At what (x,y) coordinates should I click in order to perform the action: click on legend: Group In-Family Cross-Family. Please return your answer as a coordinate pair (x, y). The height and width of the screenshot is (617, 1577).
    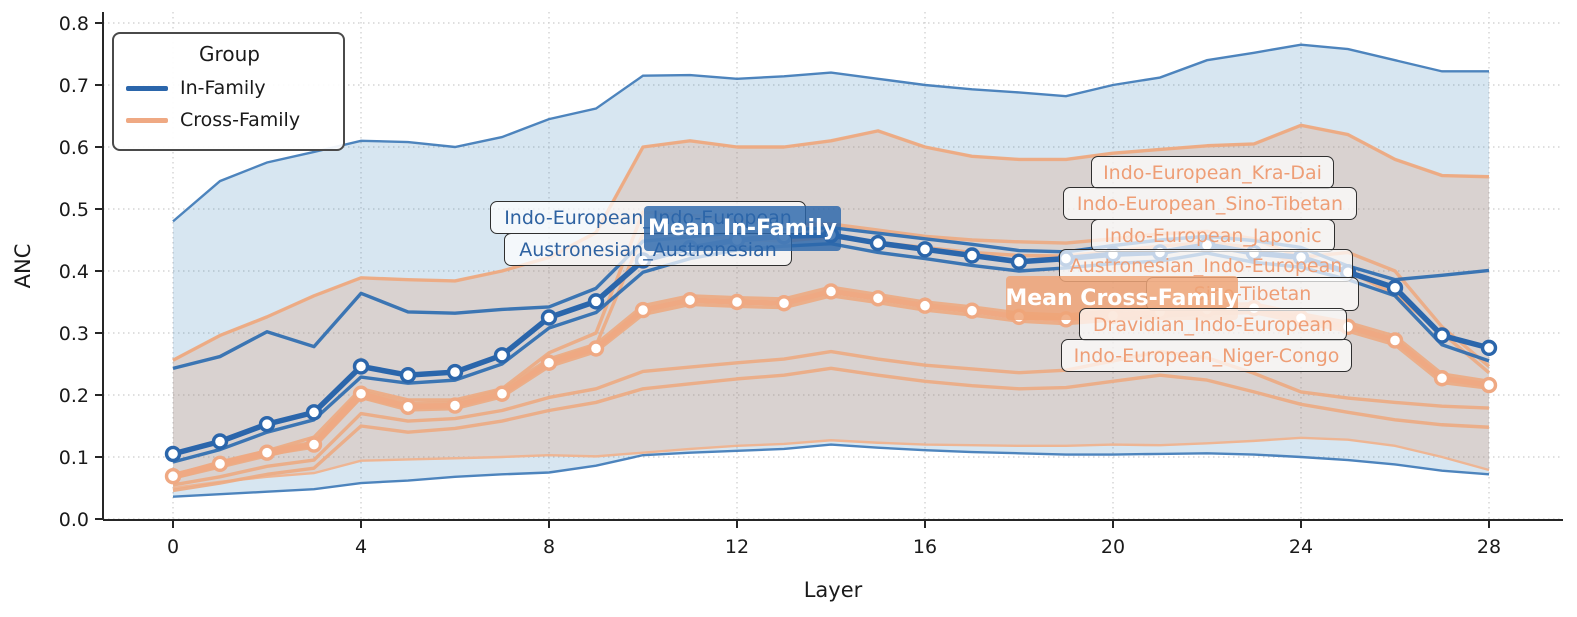
    Looking at the image, I should click on (228, 91).